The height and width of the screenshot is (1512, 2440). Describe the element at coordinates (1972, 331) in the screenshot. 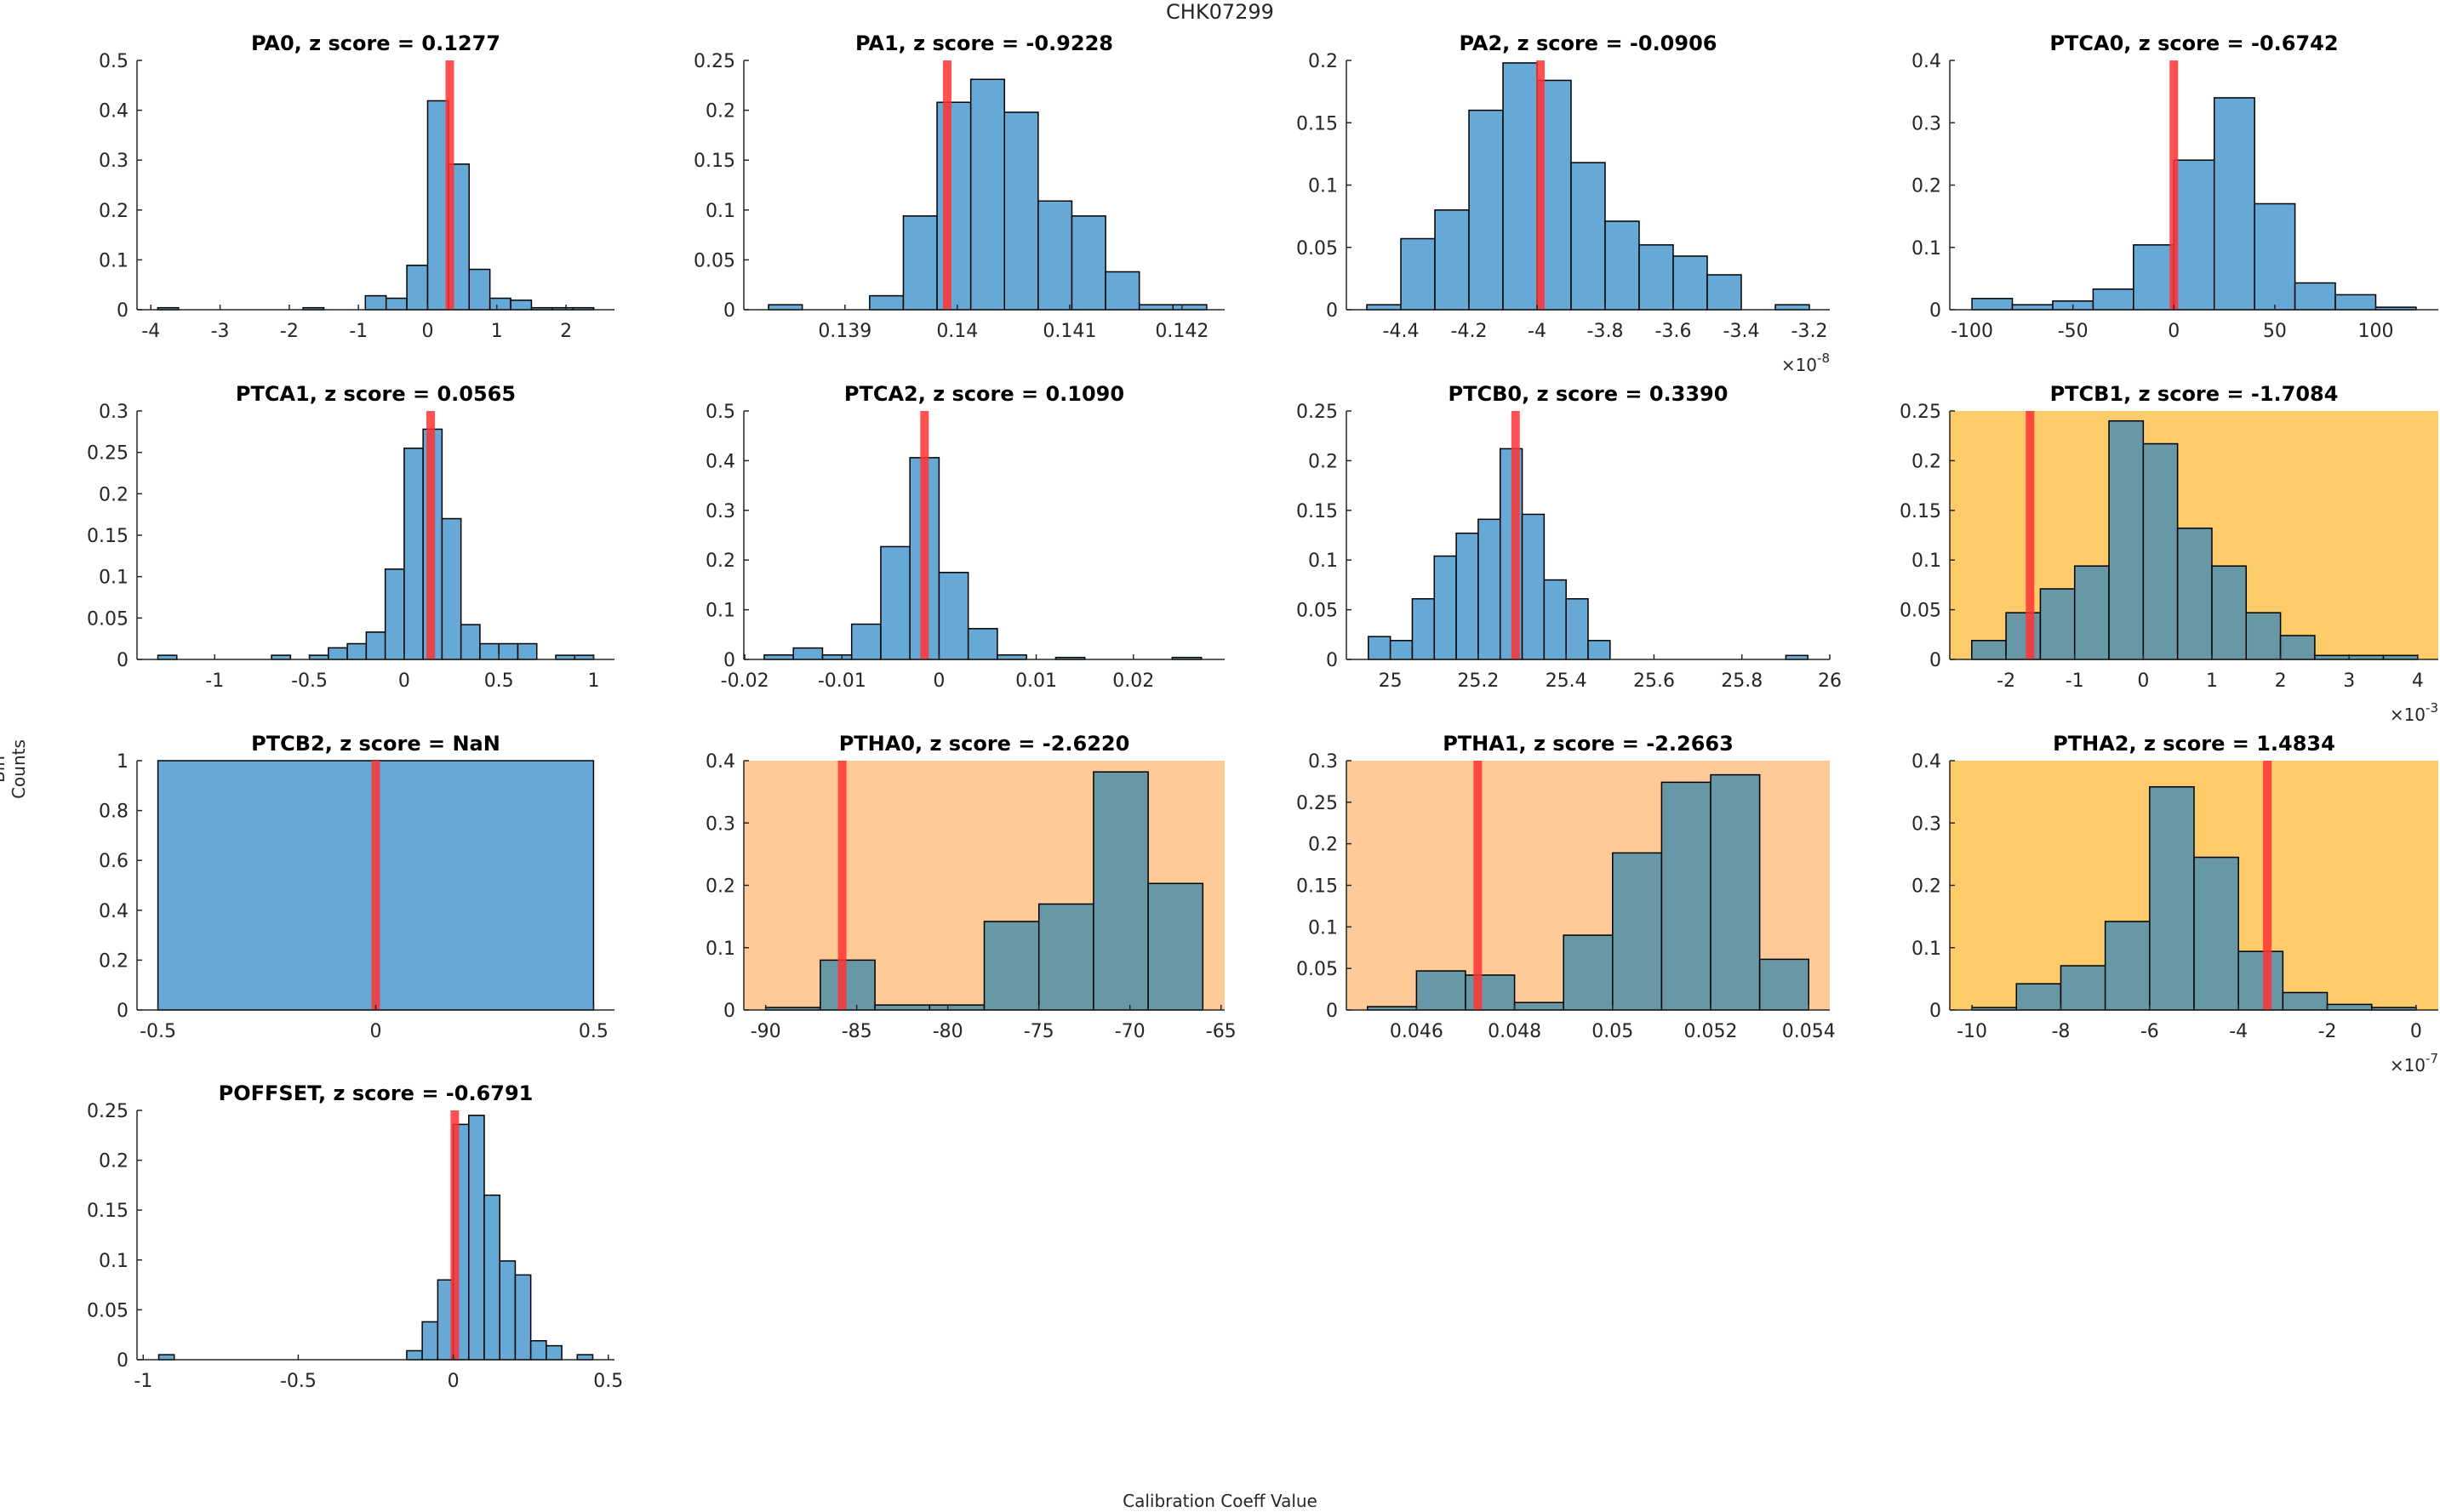

I see `x-tick-label: -100` at that location.